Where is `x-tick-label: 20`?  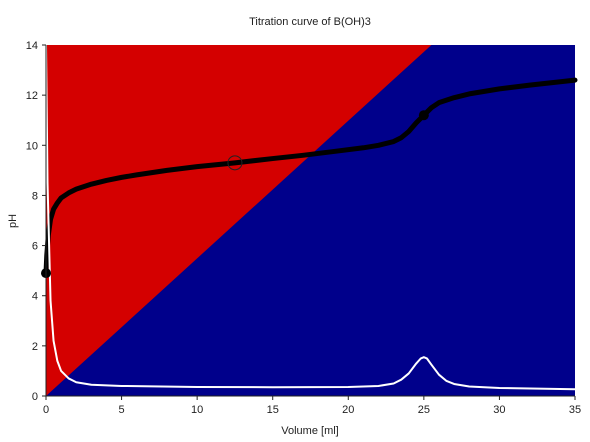
x-tick-label: 20 is located at coordinates (348, 410).